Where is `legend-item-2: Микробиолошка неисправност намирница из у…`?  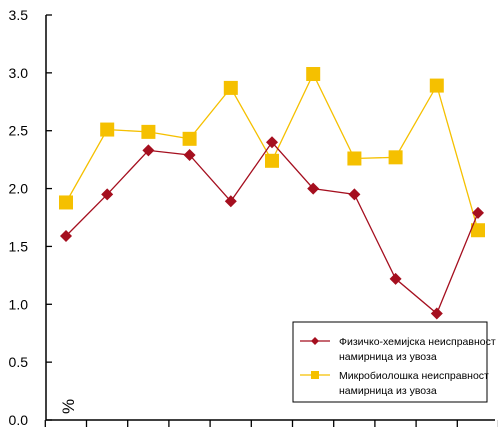
legend-item-2: Микробиолошка неисправност намирница из у… is located at coordinates (394, 383).